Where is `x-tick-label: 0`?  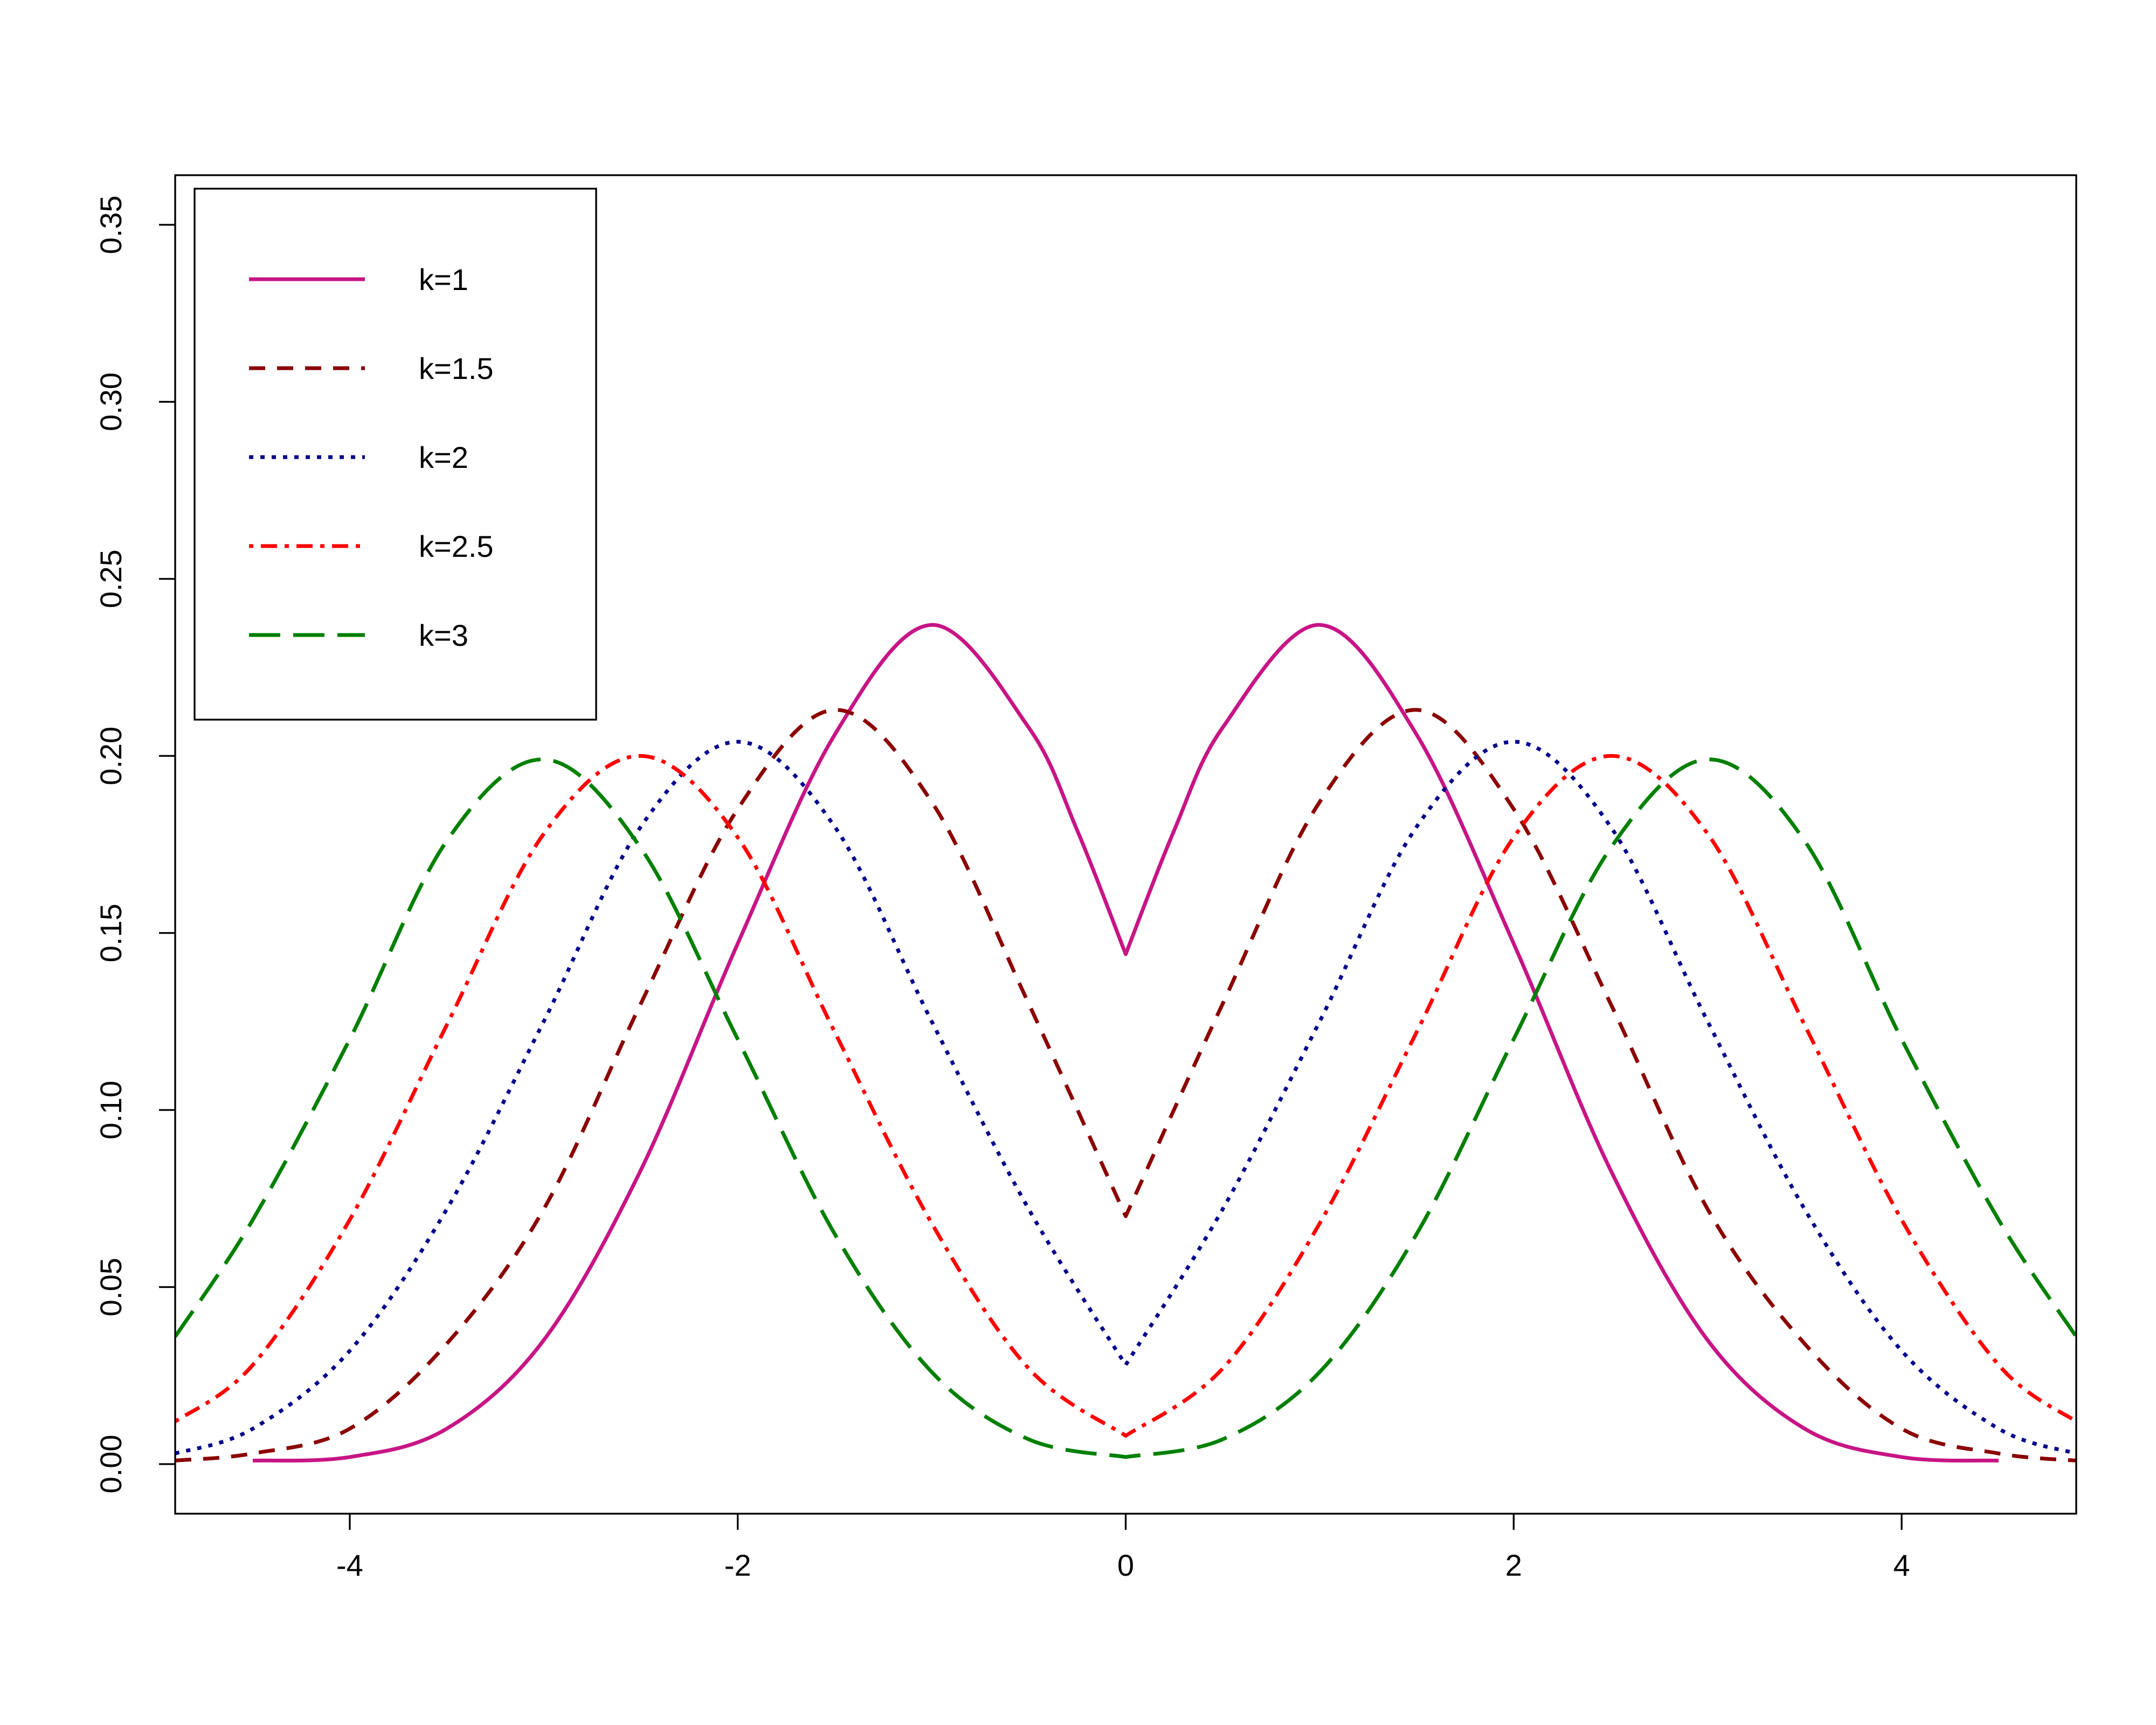 x-tick-label: 0 is located at coordinates (1125, 1565).